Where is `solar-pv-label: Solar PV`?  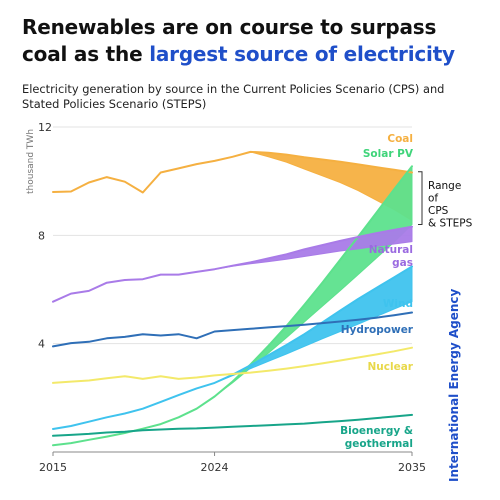 solar-pv-label: Solar PV is located at coordinates (388, 154).